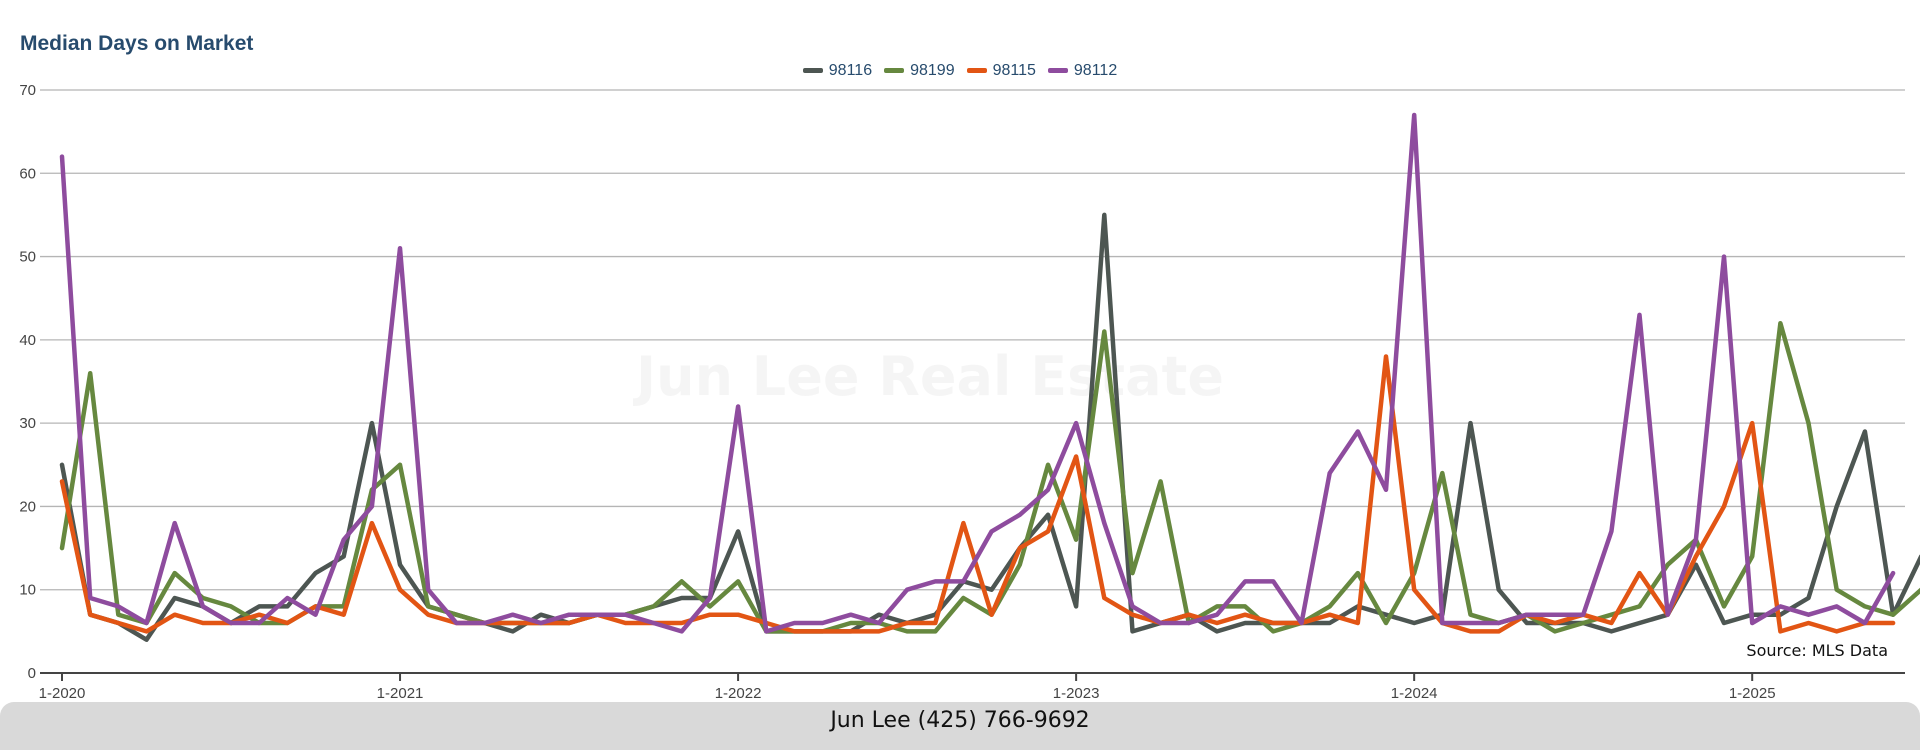  What do you see at coordinates (1752, 692) in the screenshot?
I see `x-tick-label: 1-2025` at bounding box center [1752, 692].